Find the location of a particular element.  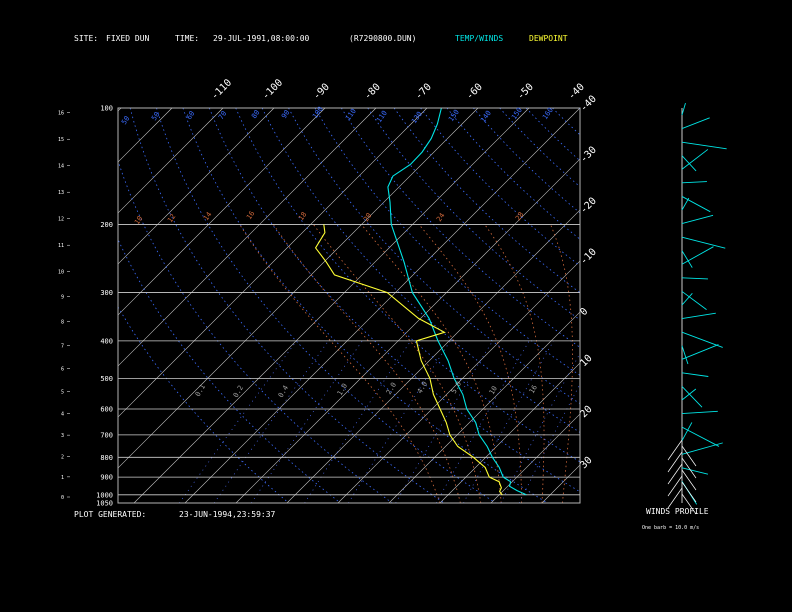

moist-adiabat-label: 28 is located at coordinates (519, 217).